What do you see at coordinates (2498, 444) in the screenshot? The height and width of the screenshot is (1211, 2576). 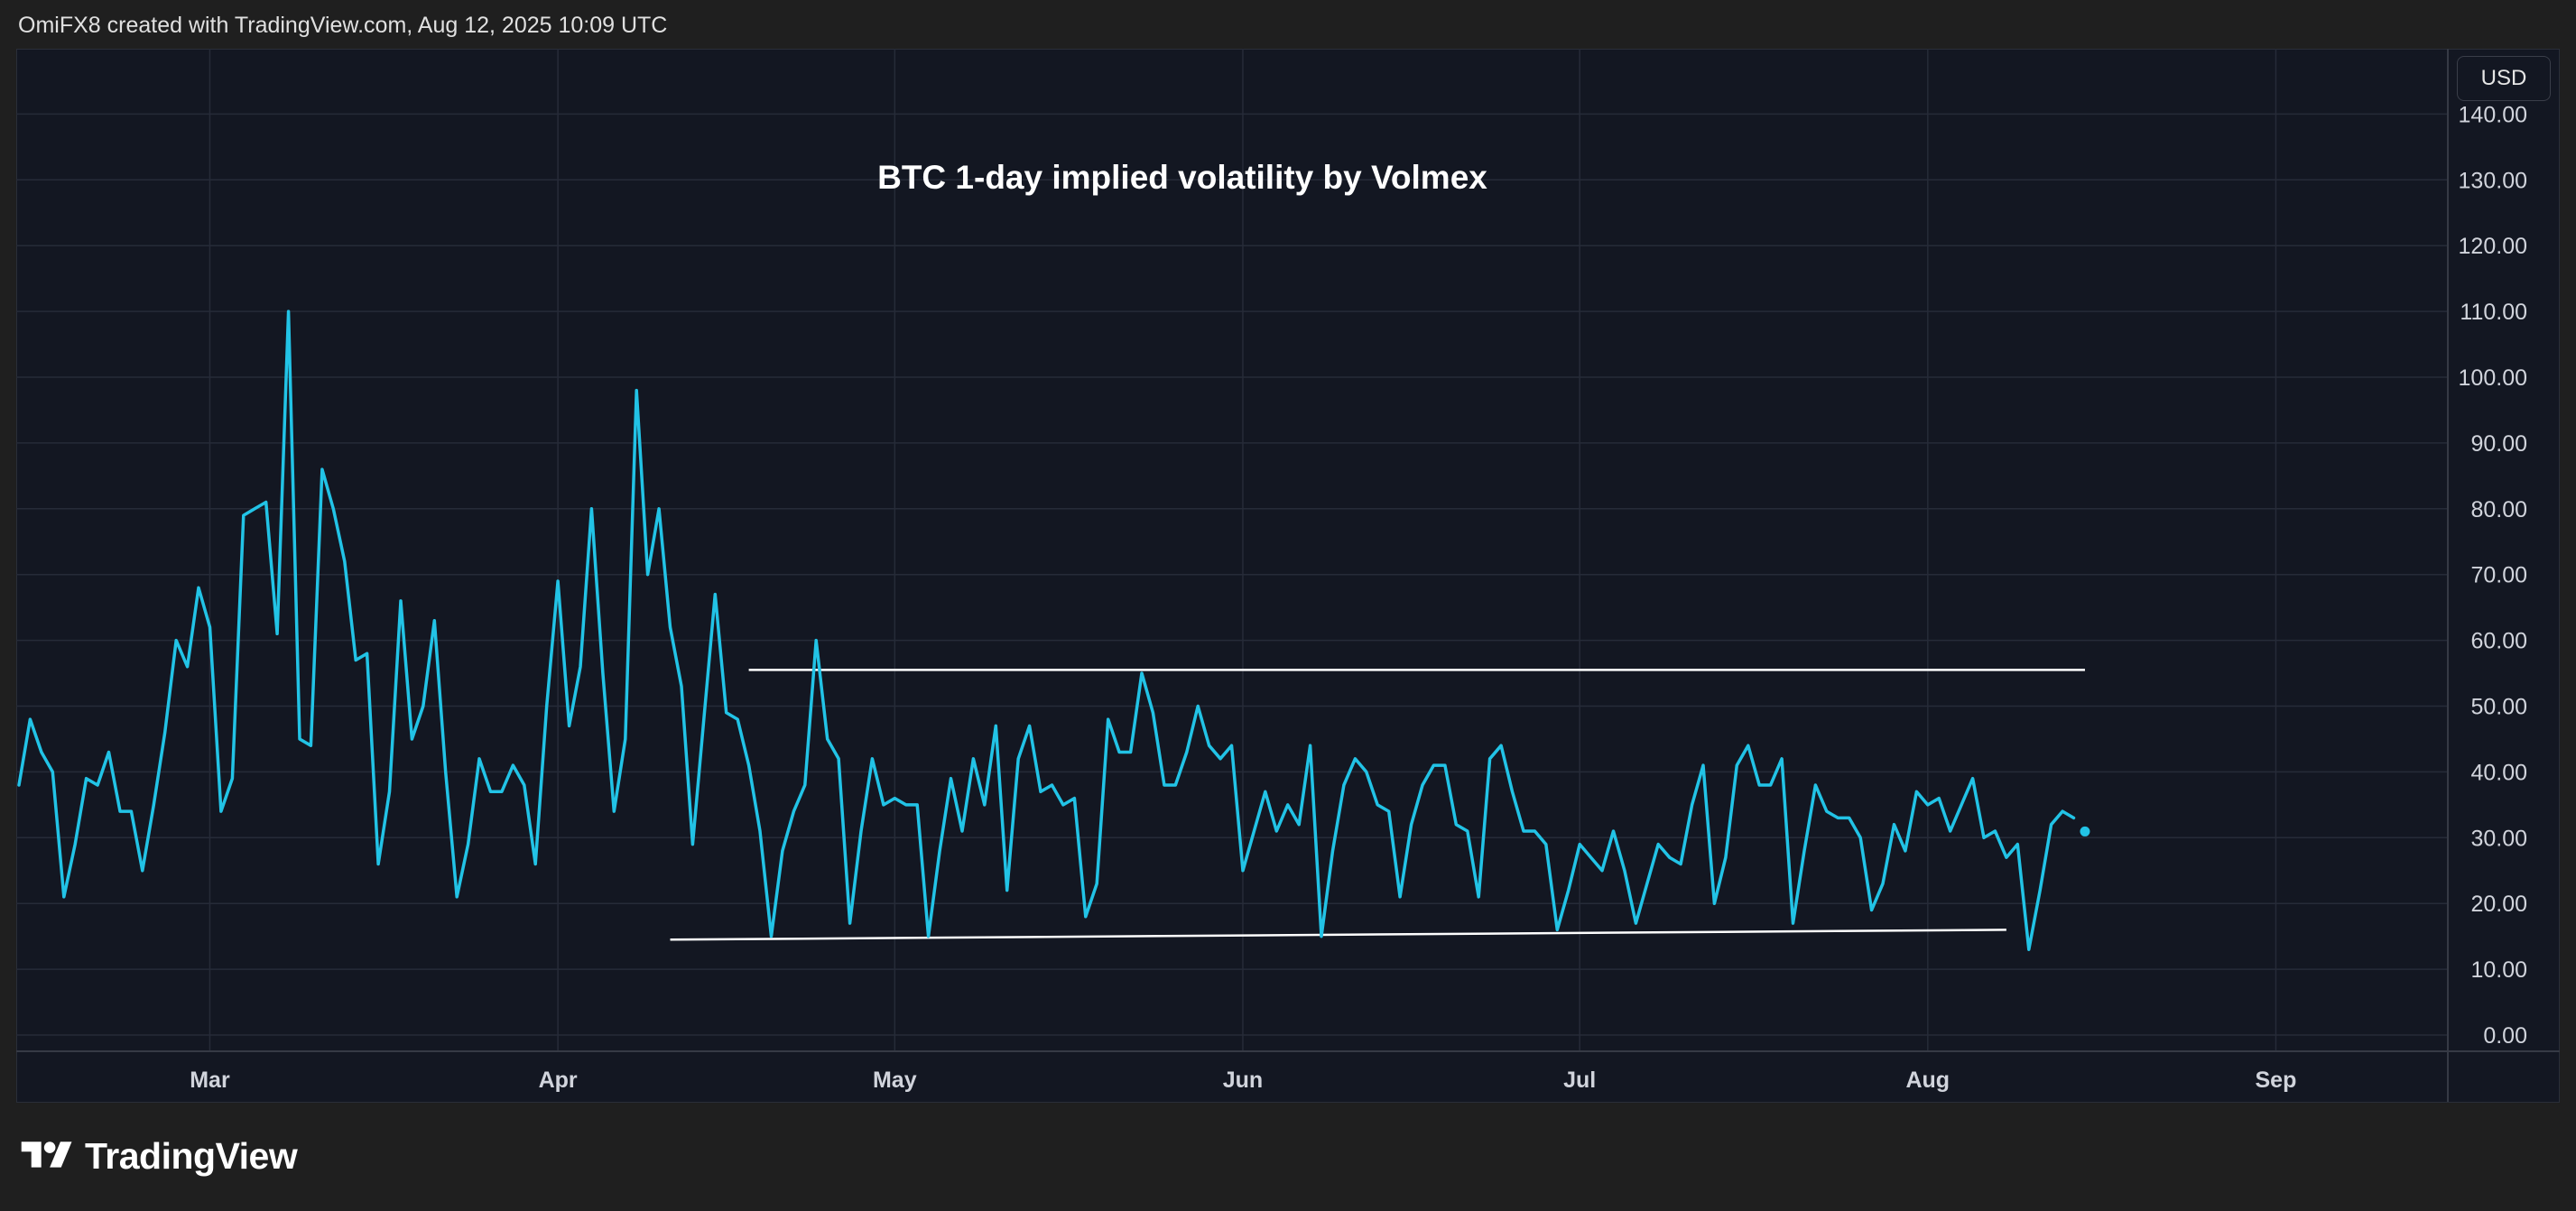 I see `y-tick-label: 90.00` at bounding box center [2498, 444].